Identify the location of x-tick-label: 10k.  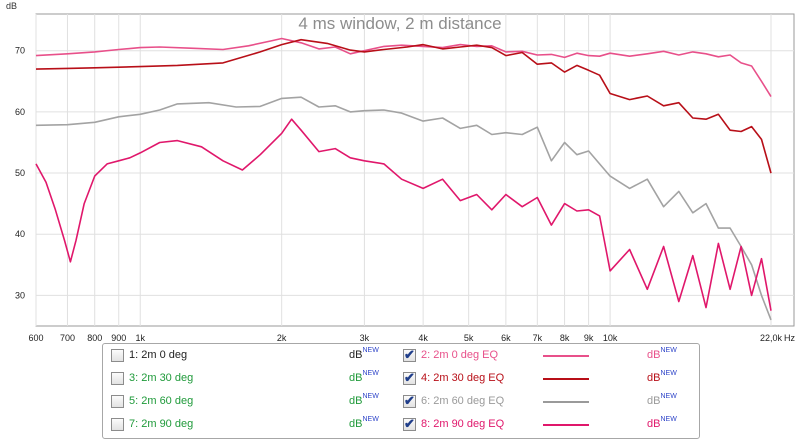
(610, 338).